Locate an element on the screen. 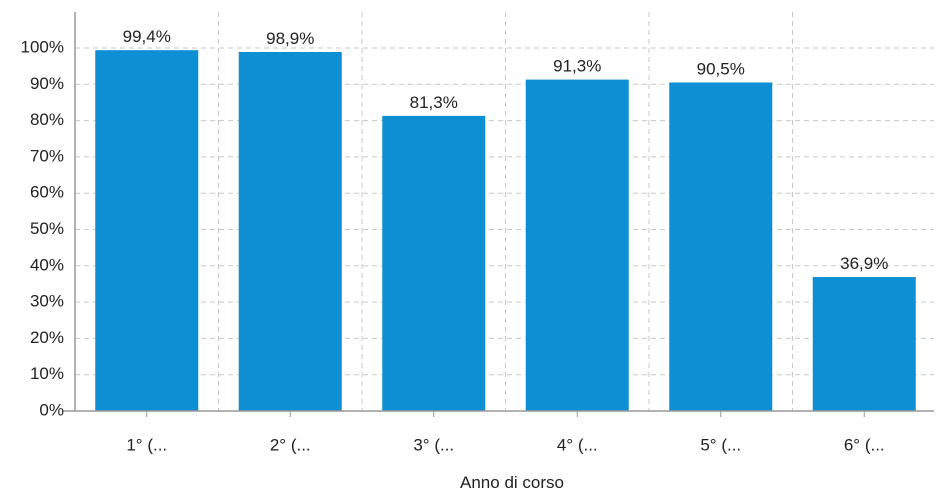 Image resolution: width=948 pixels, height=494 pixels. x-axis-title: Anno di corso is located at coordinates (512, 482).